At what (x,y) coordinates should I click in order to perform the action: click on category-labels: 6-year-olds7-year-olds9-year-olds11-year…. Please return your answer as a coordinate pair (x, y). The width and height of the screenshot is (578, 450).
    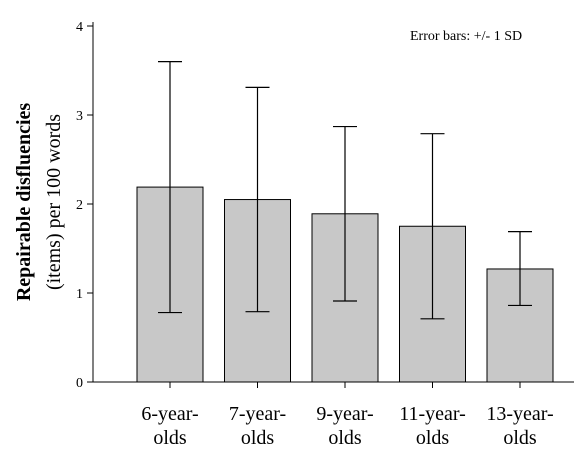
    Looking at the image, I should click on (347, 426).